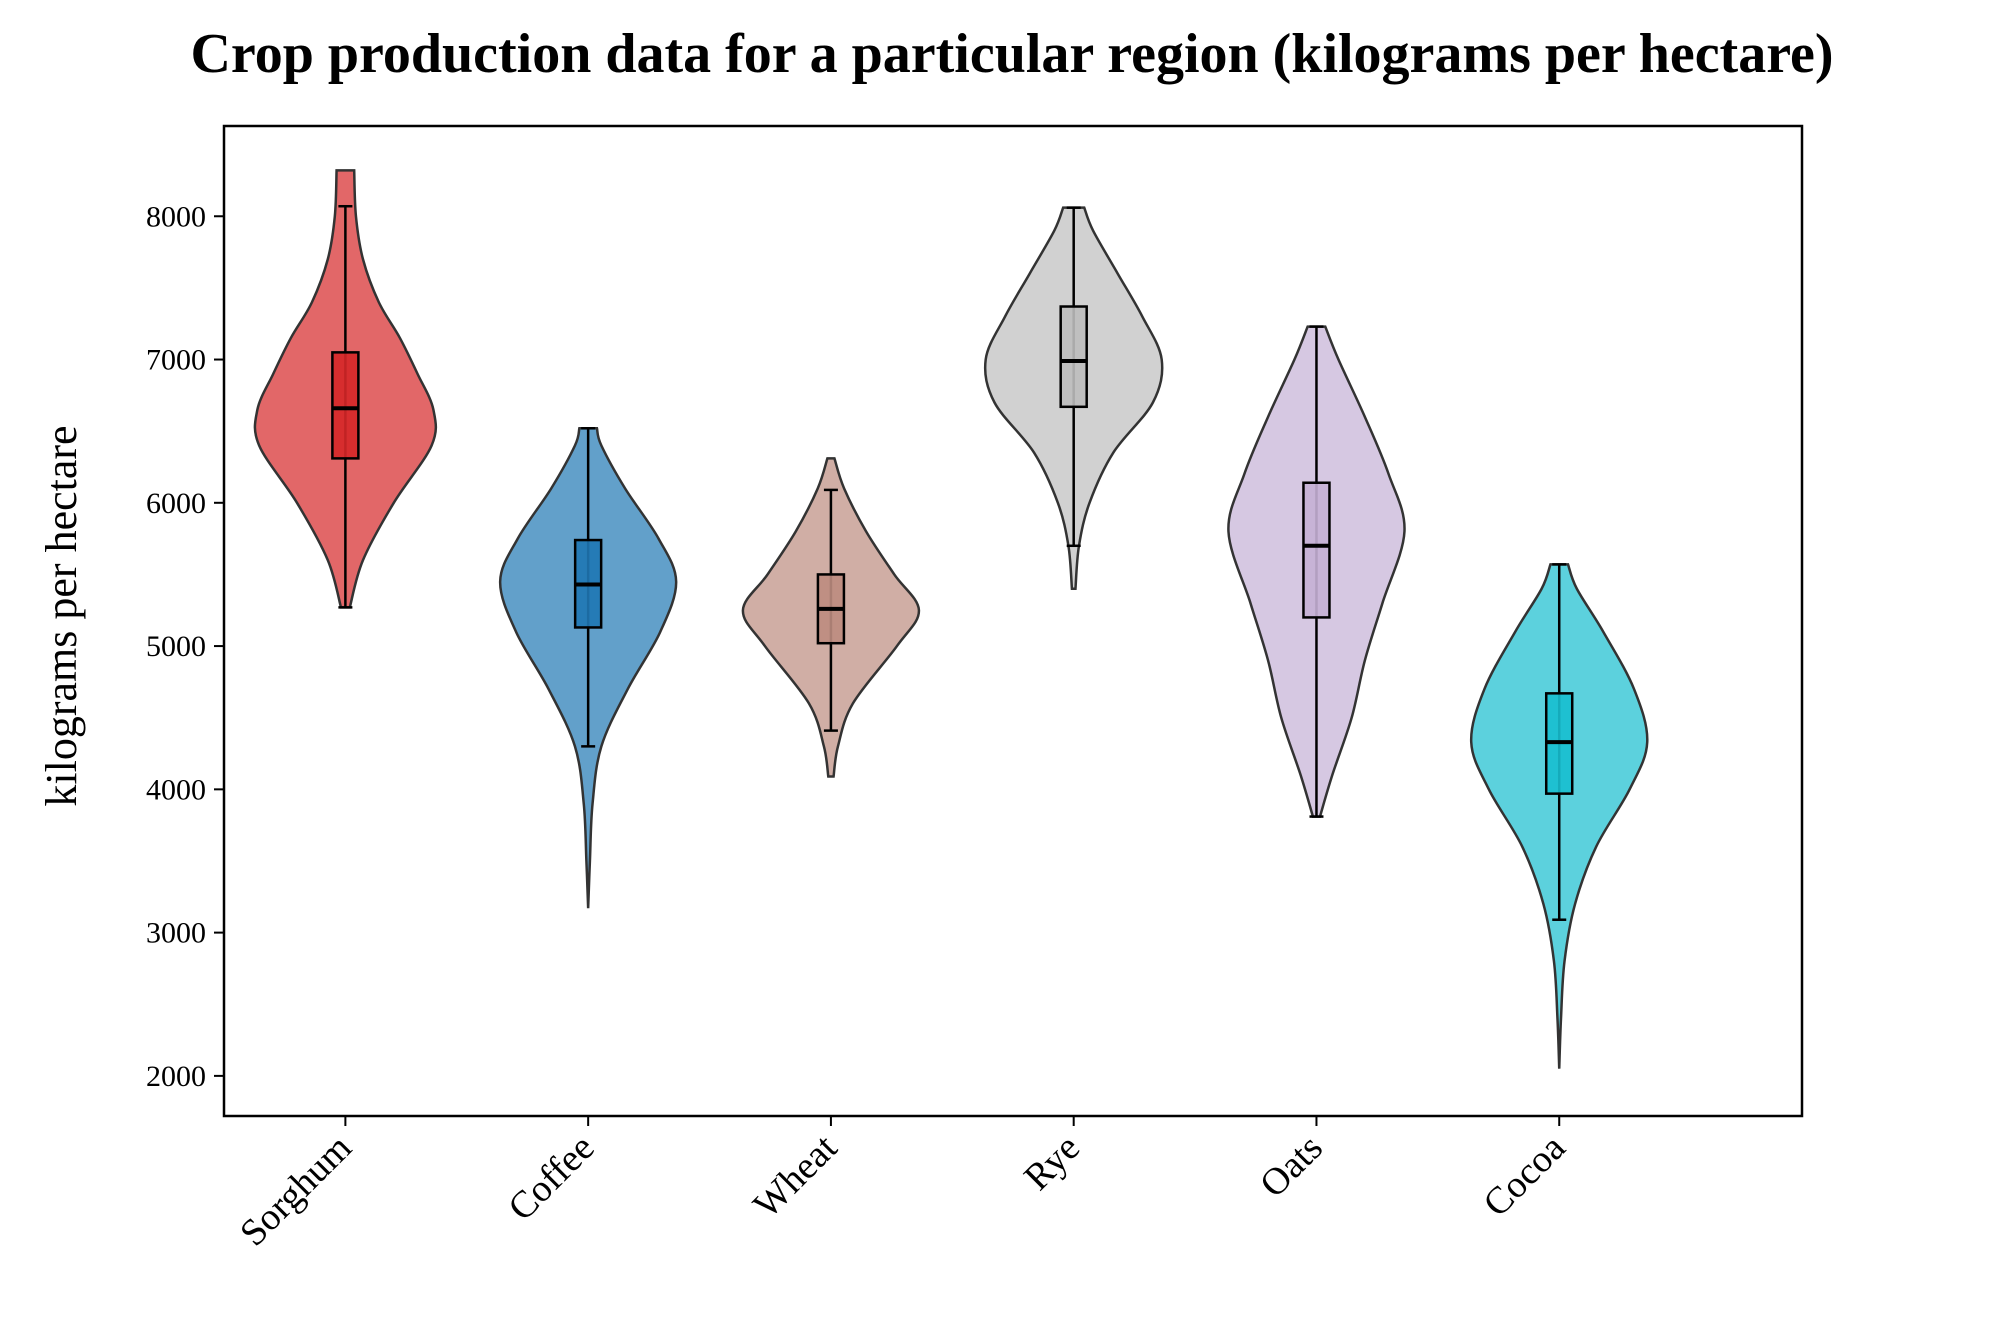 This screenshot has width=2015, height=1333. What do you see at coordinates (176, 1076) in the screenshot?
I see `y-tick-label: 2000` at bounding box center [176, 1076].